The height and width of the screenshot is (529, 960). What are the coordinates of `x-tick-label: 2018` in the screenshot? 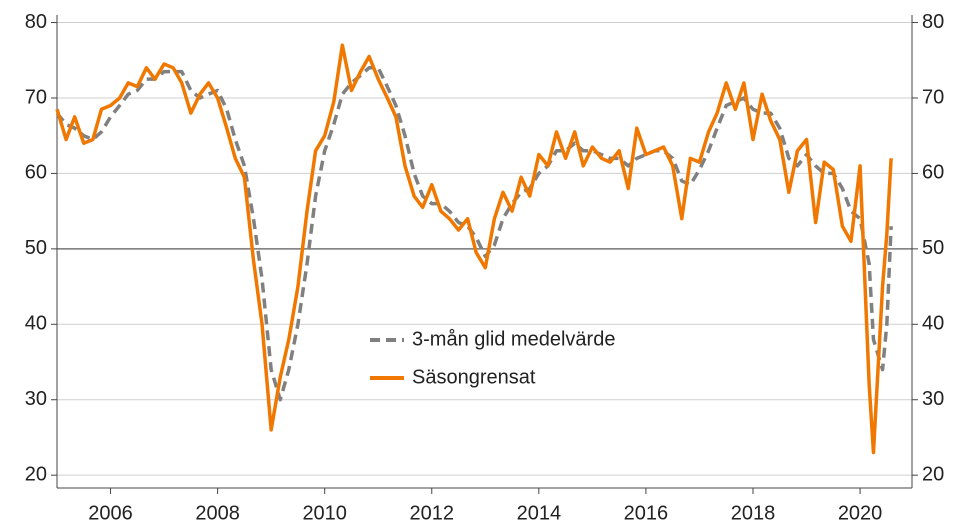 It's located at (753, 513).